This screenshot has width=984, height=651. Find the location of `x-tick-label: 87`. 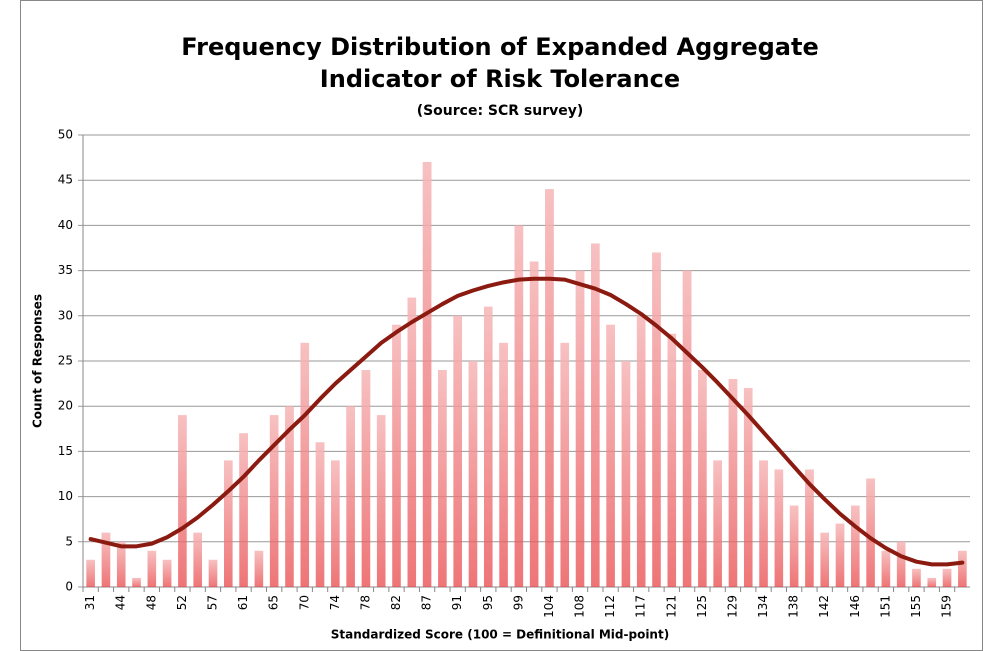

x-tick-label: 87 is located at coordinates (427, 602).